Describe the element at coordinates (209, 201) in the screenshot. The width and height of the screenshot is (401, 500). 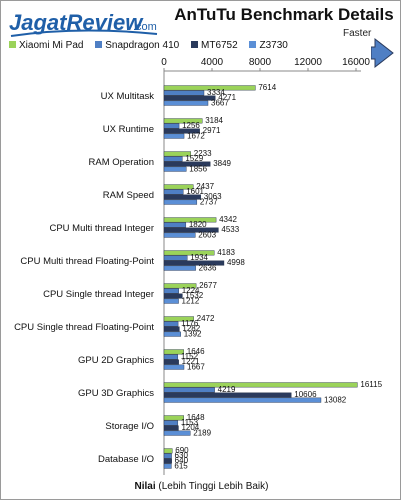
I see `data-label-z3730: 2737` at that location.